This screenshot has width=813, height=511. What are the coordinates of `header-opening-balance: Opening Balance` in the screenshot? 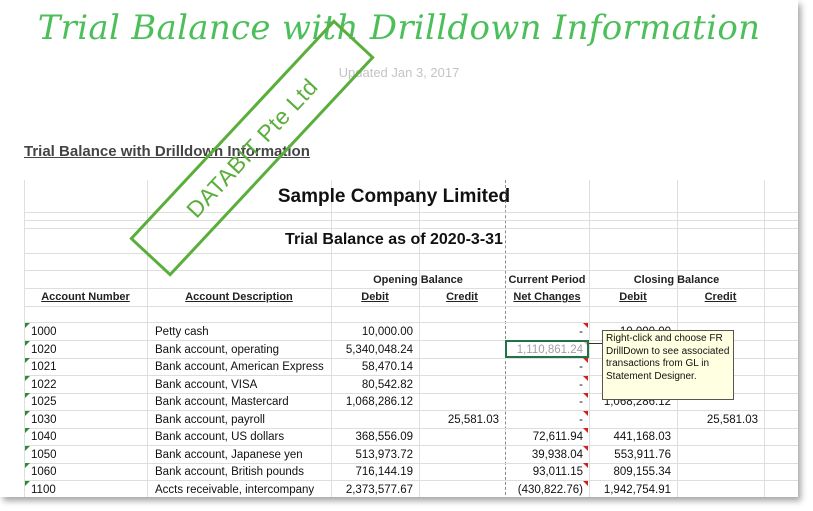 It's located at (418, 280).